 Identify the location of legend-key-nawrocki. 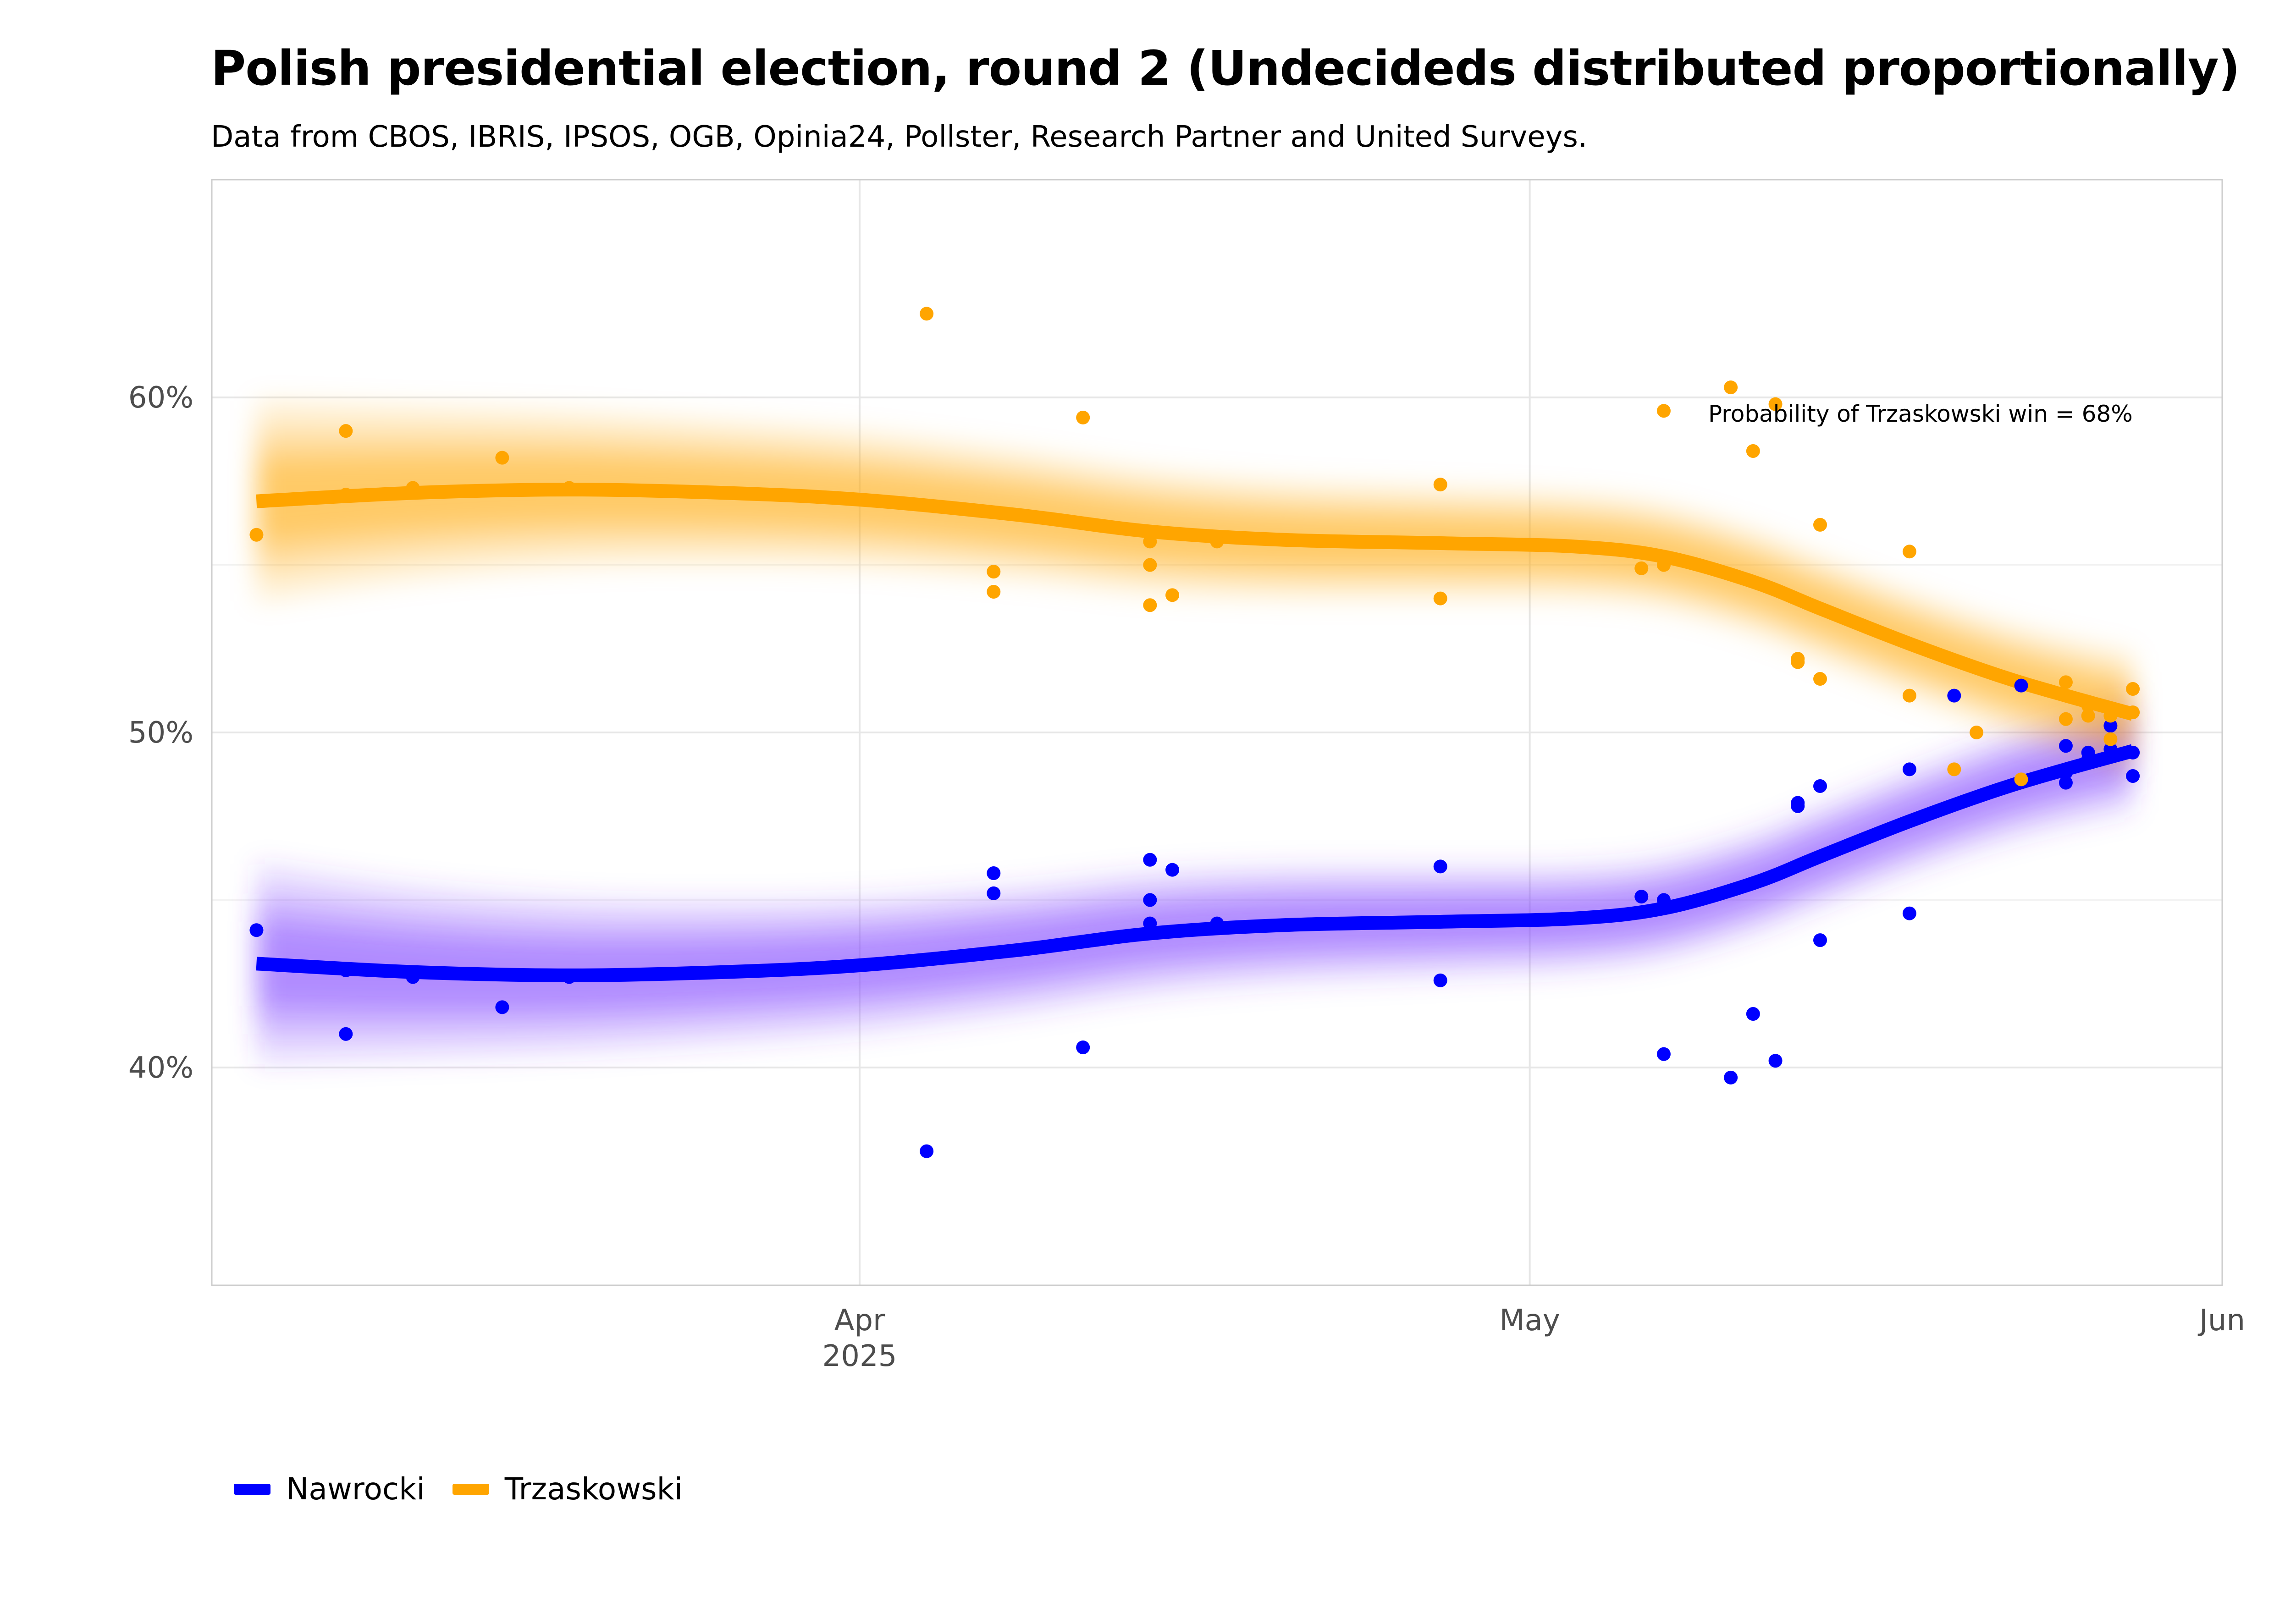
(252, 1489).